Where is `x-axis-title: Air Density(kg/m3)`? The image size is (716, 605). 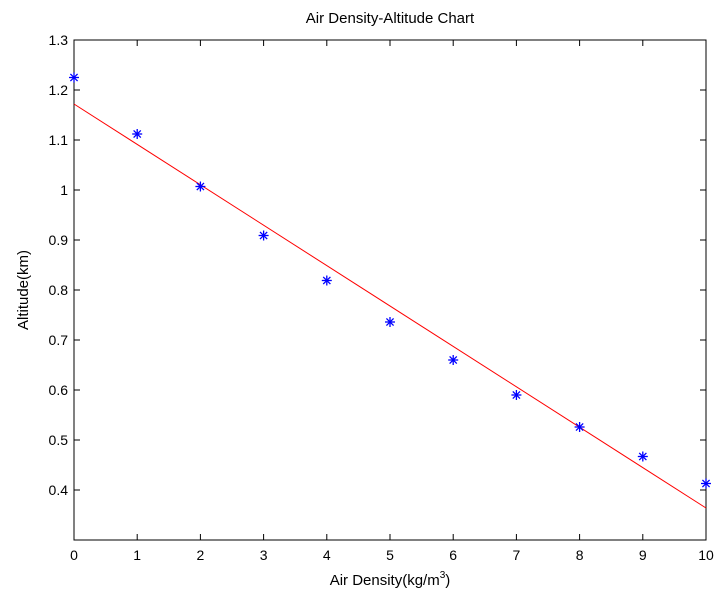 x-axis-title: Air Density(kg/m3) is located at coordinates (390, 579).